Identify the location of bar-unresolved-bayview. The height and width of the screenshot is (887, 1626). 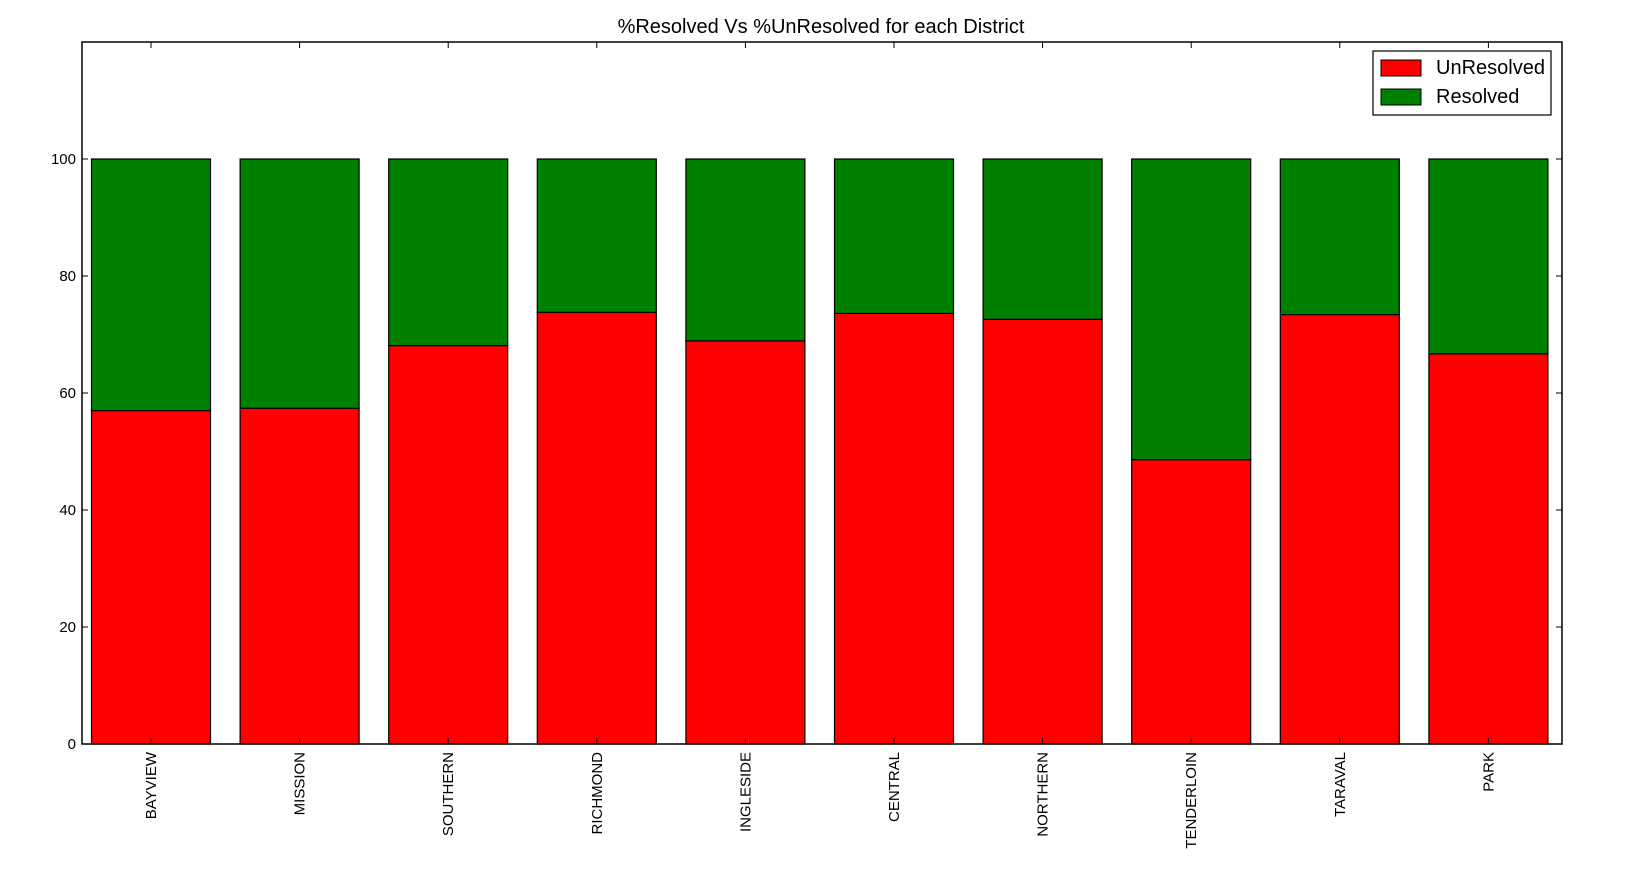
(151, 577).